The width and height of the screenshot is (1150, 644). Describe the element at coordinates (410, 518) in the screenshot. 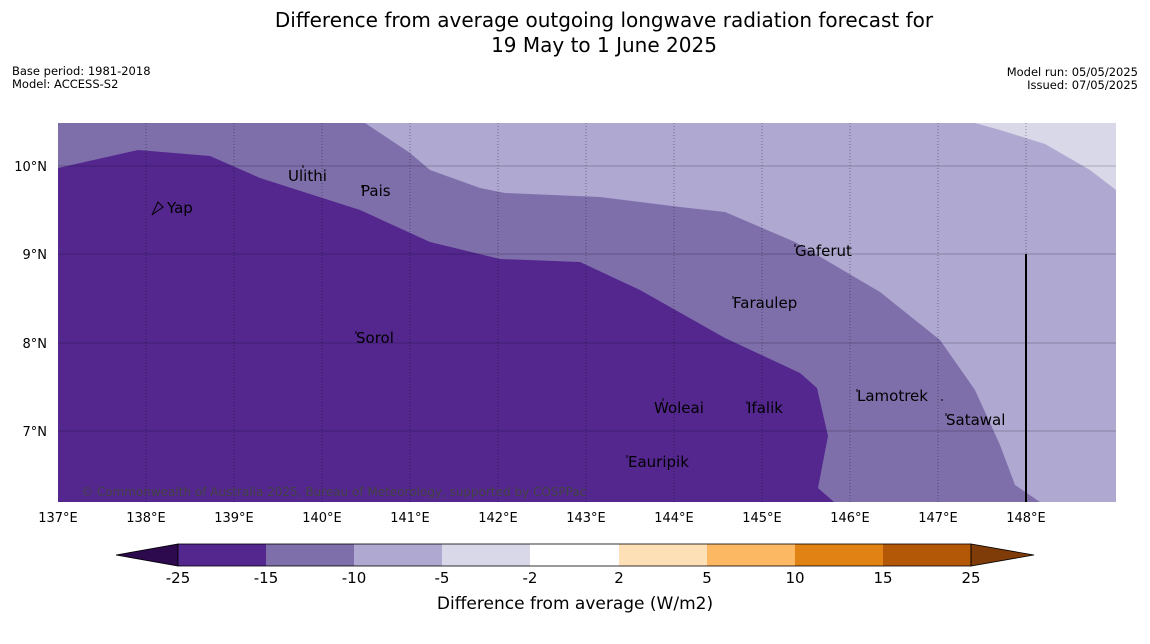

I see `lon-label: 141°E` at that location.